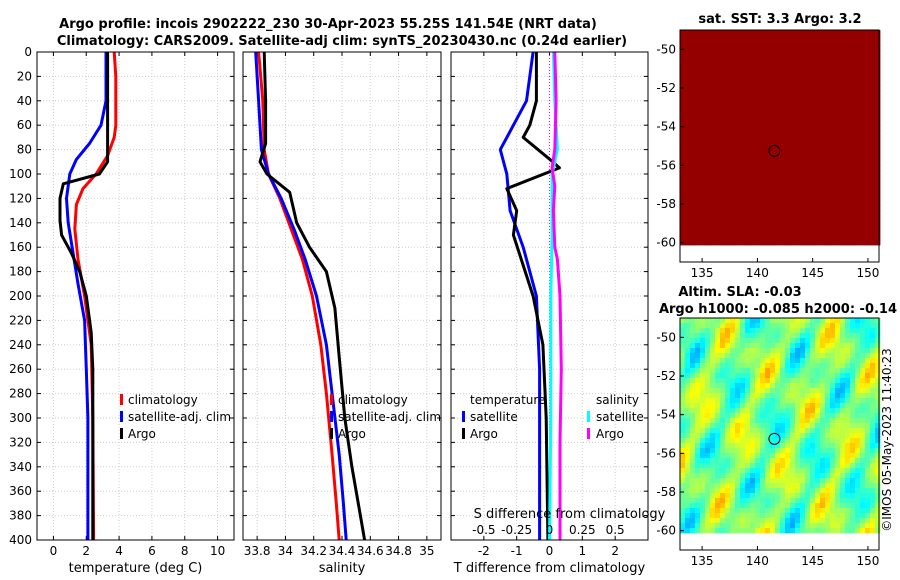 The width and height of the screenshot is (900, 580). What do you see at coordinates (549, 568) in the screenshot?
I see `x-axis-label: T difference from climatology` at bounding box center [549, 568].